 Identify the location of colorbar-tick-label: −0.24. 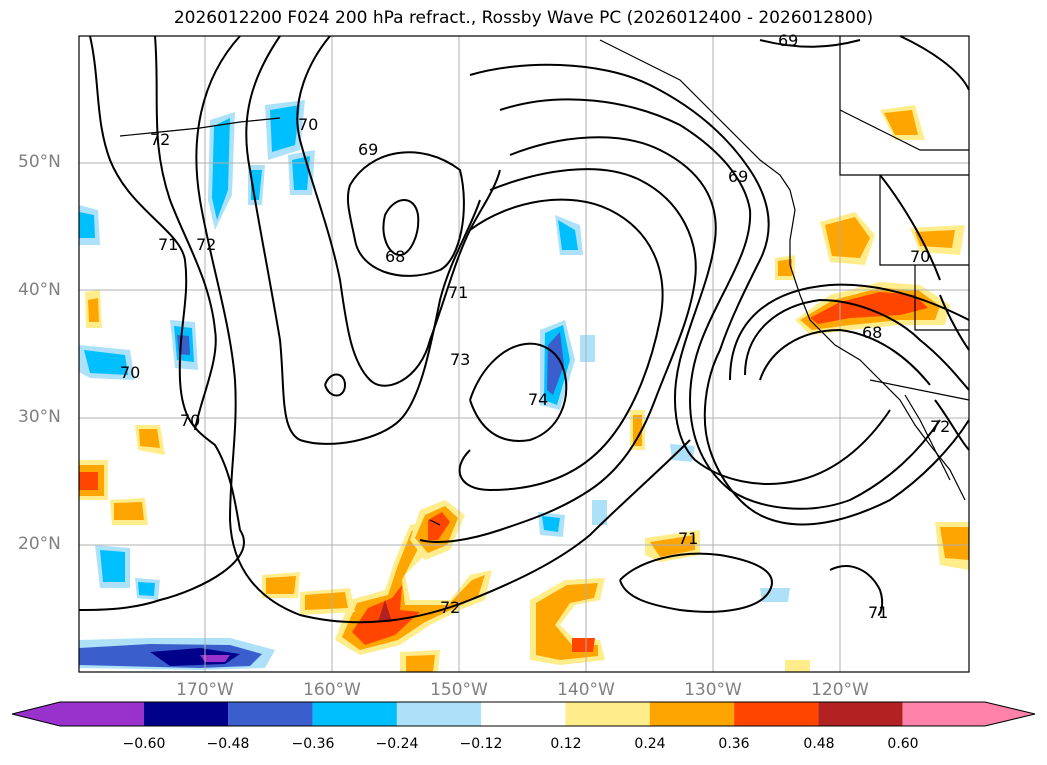
(397, 744).